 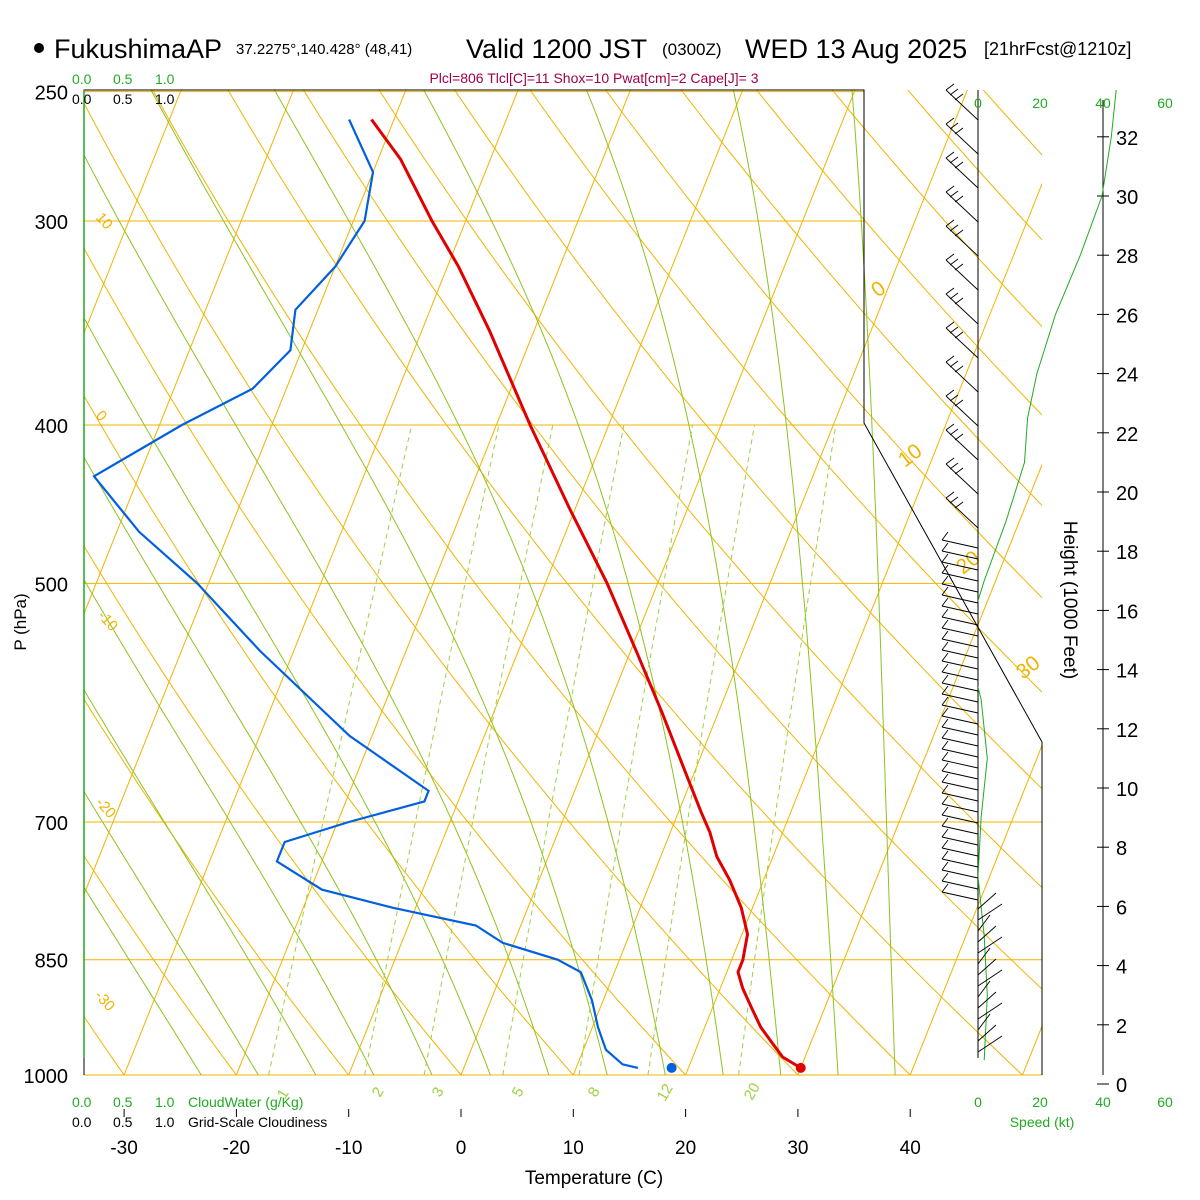 I want to click on pressure-tick-labels: 250 300 400 500 700 850 1000, so click(x=46, y=585).